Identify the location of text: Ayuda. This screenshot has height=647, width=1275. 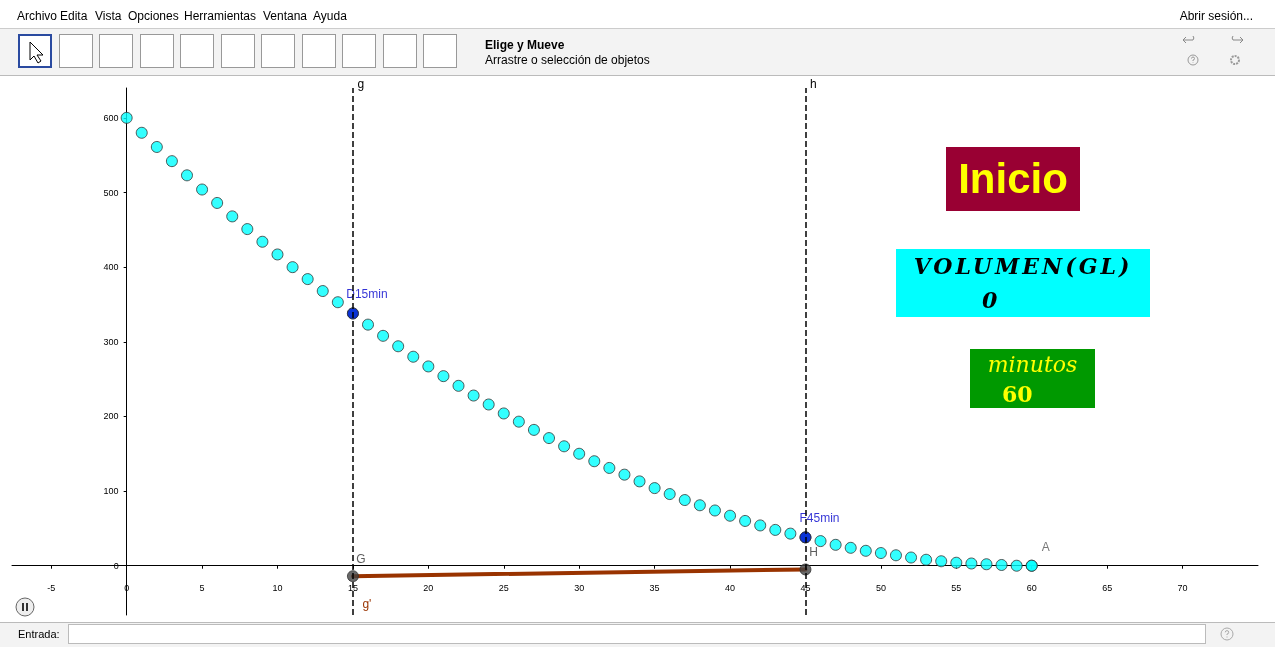
(330, 16).